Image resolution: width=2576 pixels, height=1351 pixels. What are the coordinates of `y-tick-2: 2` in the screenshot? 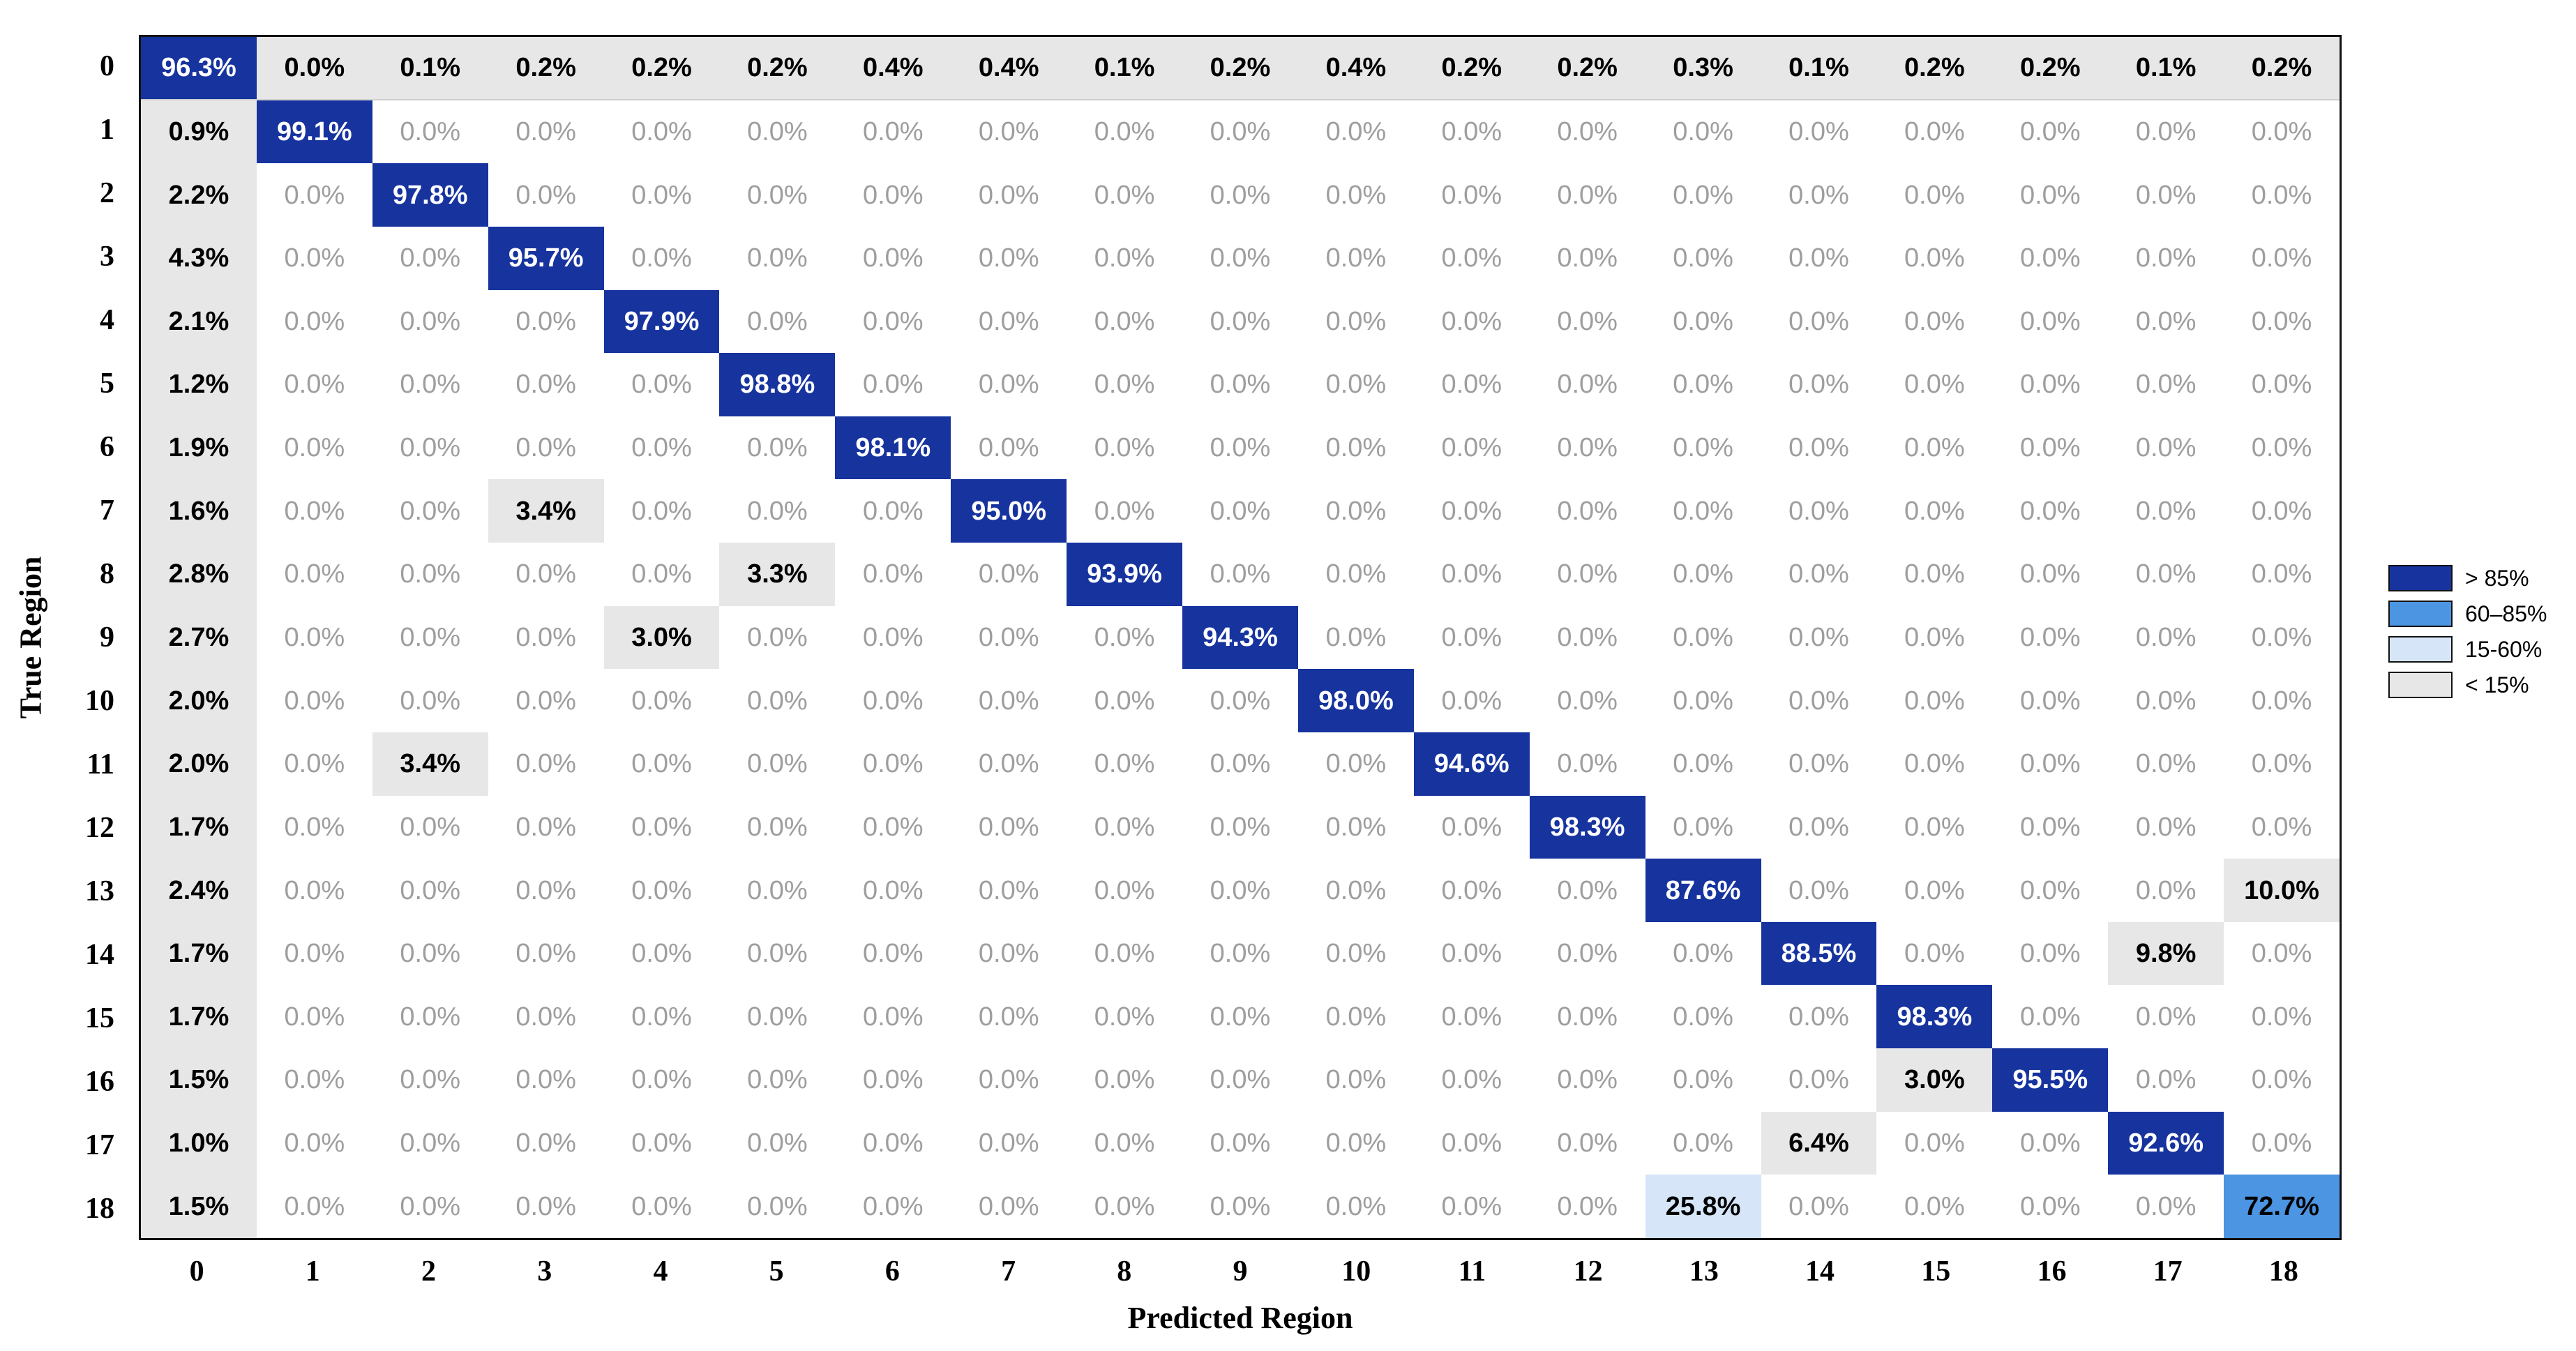 It's located at (107, 193).